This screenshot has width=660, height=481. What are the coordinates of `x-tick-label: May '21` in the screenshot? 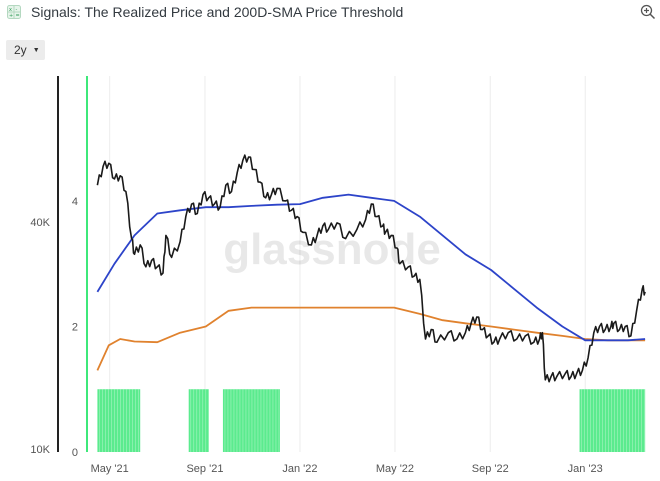 It's located at (110, 469).